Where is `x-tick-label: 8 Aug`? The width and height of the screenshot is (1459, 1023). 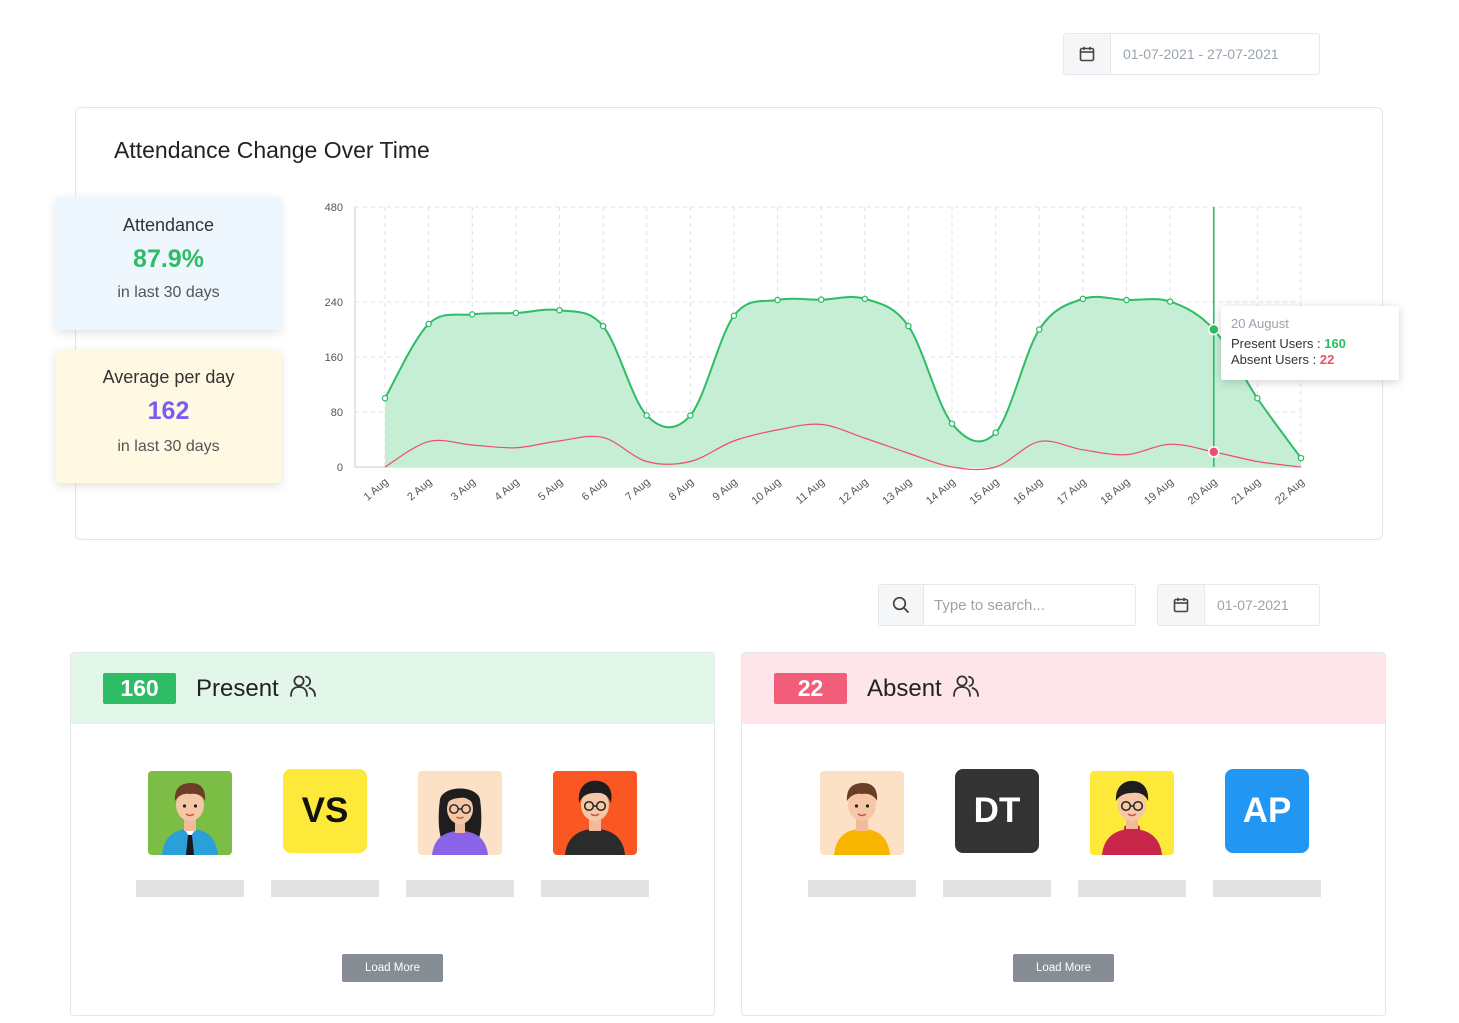 x-tick-label: 8 Aug is located at coordinates (681, 489).